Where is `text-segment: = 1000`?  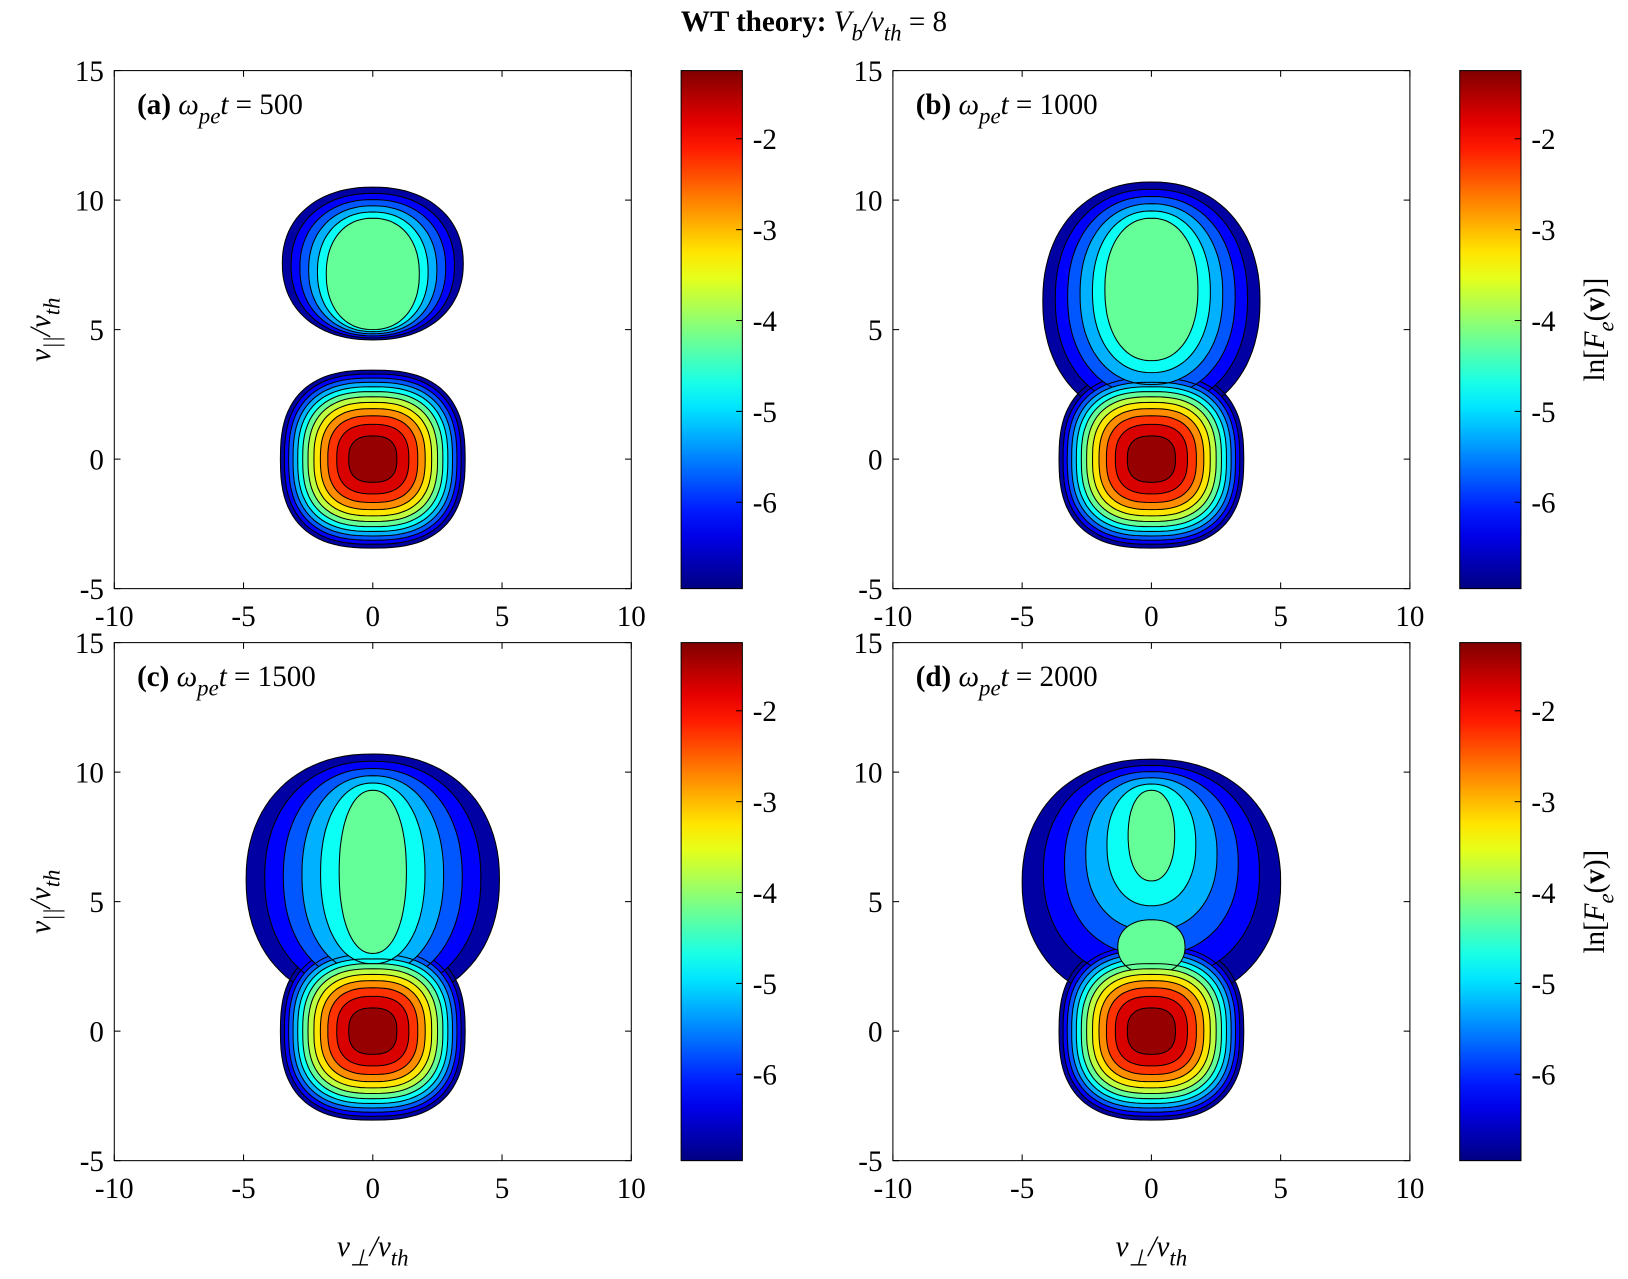
text-segment: = 1000 is located at coordinates (1053, 105).